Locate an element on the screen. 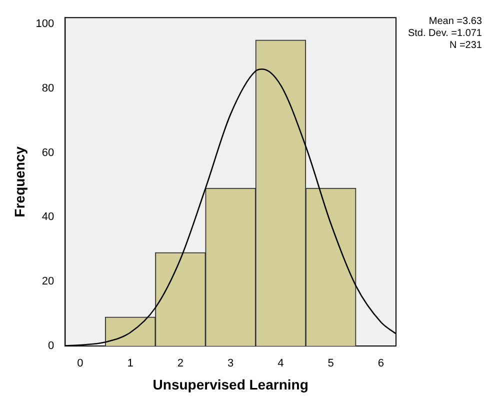 Image resolution: width=490 pixels, height=410 pixels. x-tick-label: 0 is located at coordinates (80, 364).